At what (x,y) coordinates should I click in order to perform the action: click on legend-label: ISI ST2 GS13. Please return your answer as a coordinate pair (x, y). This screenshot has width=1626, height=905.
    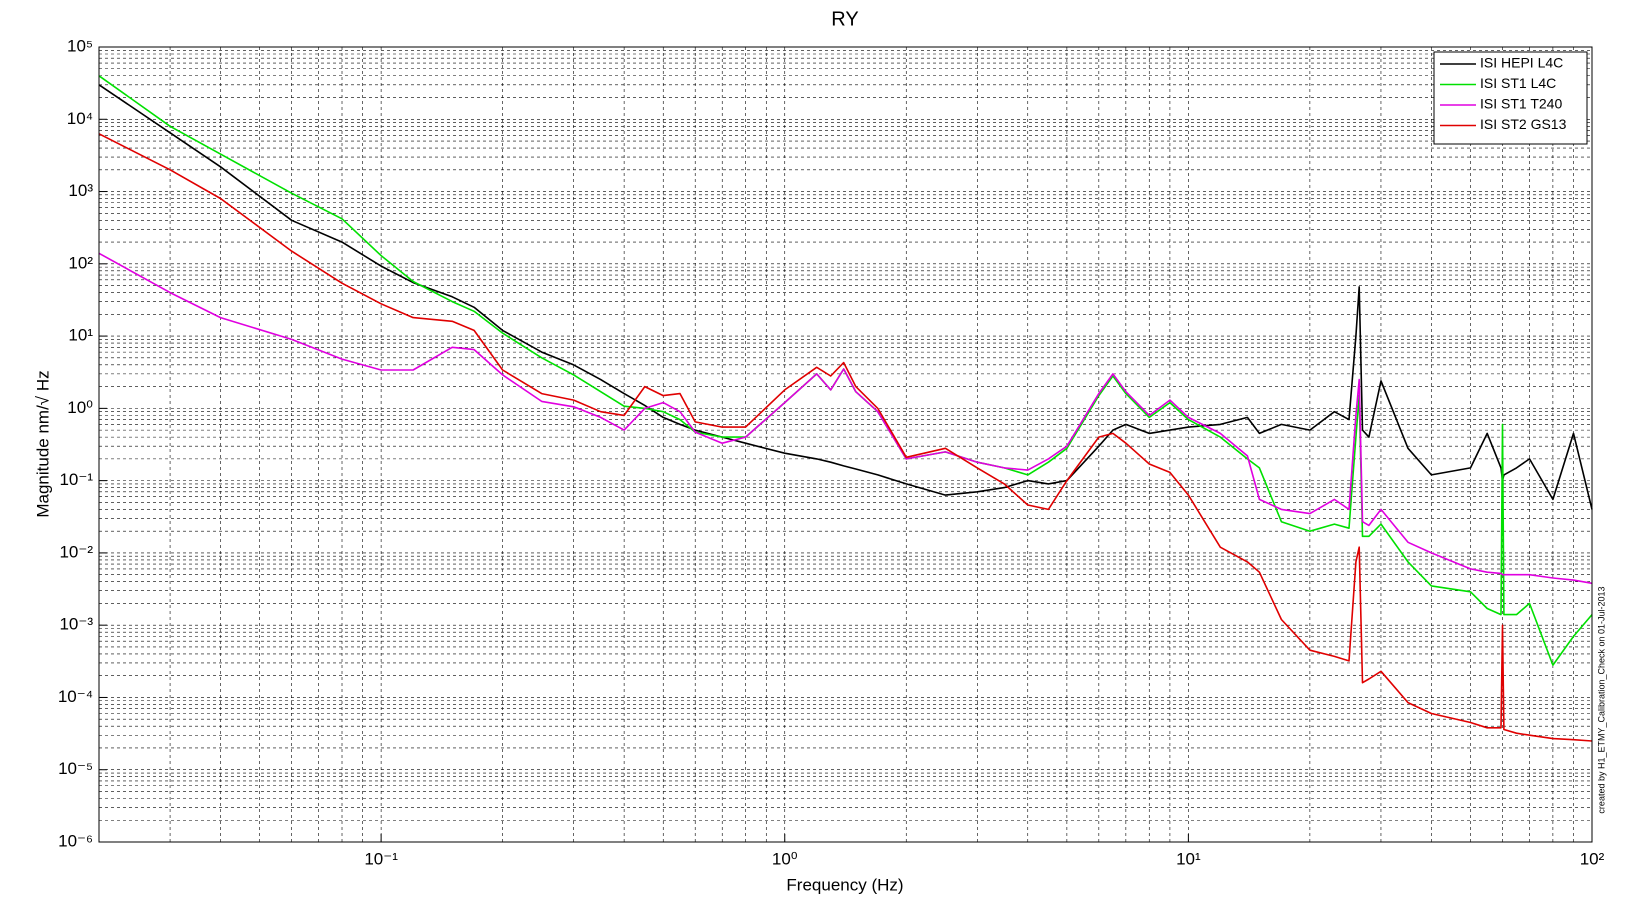
    Looking at the image, I should click on (1523, 124).